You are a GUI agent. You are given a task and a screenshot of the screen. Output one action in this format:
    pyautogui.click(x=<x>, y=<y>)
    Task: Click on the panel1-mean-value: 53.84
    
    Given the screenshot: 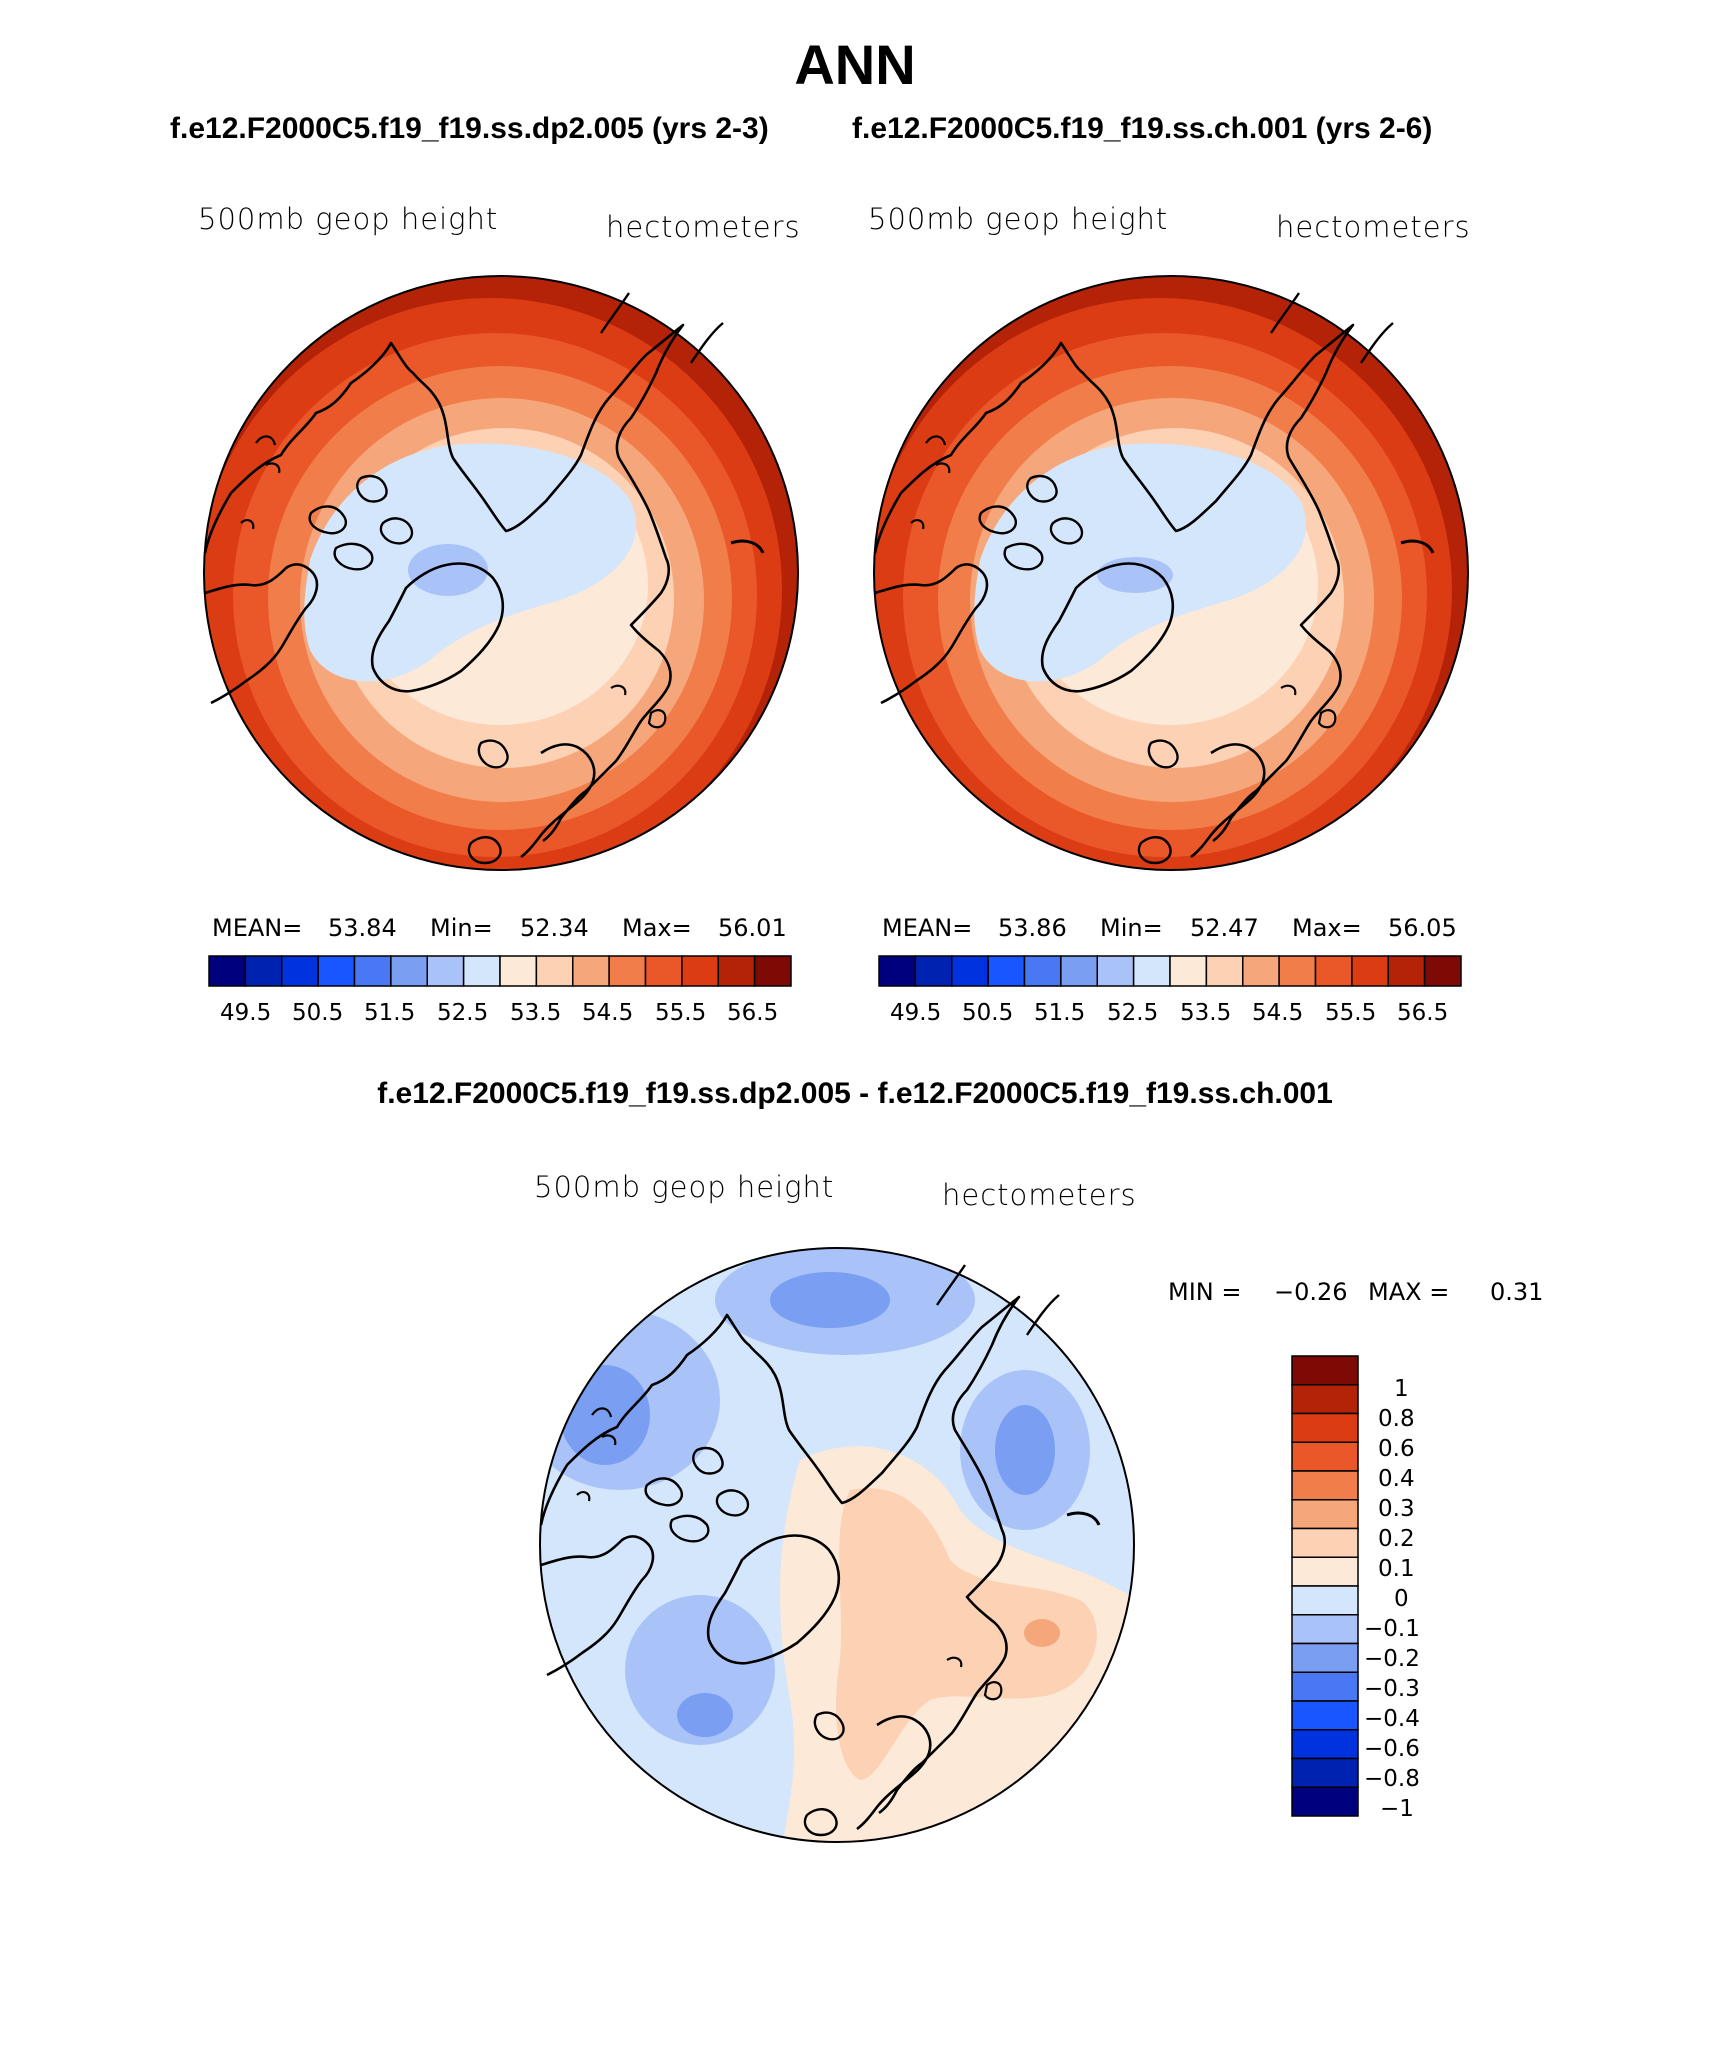 What is the action you would take?
    pyautogui.click(x=362, y=928)
    